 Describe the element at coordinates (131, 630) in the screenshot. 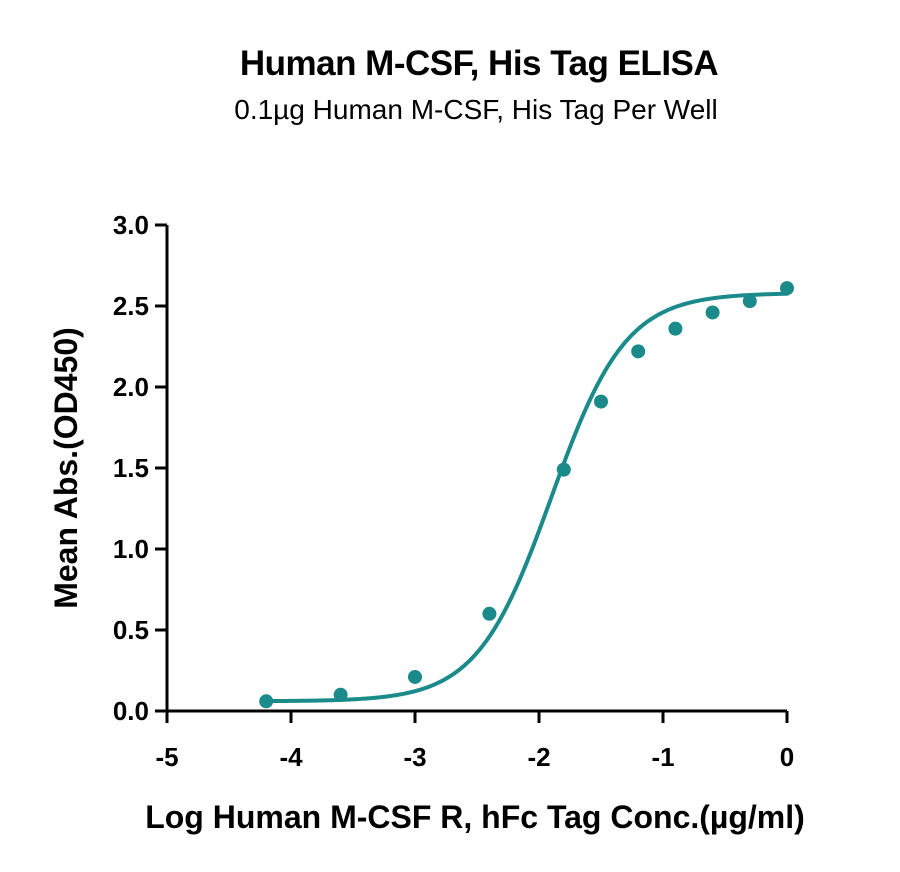

I see `y-tick-label: 0.5` at that location.